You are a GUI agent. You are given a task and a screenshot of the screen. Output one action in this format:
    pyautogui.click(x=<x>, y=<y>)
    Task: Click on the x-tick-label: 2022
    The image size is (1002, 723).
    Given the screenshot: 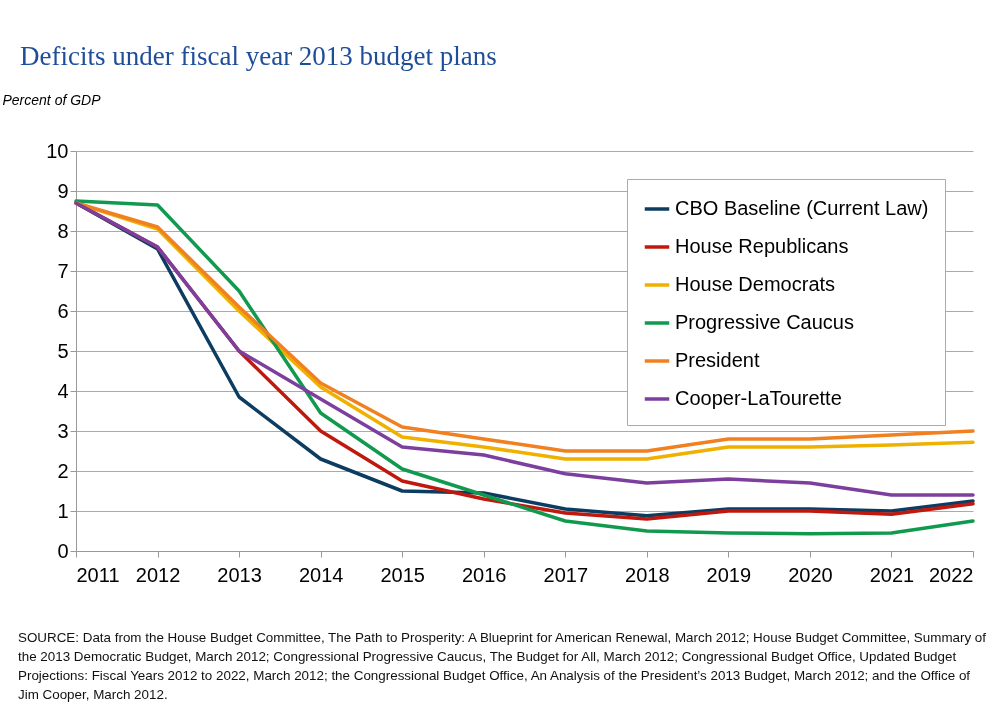 What is the action you would take?
    pyautogui.click(x=951, y=574)
    